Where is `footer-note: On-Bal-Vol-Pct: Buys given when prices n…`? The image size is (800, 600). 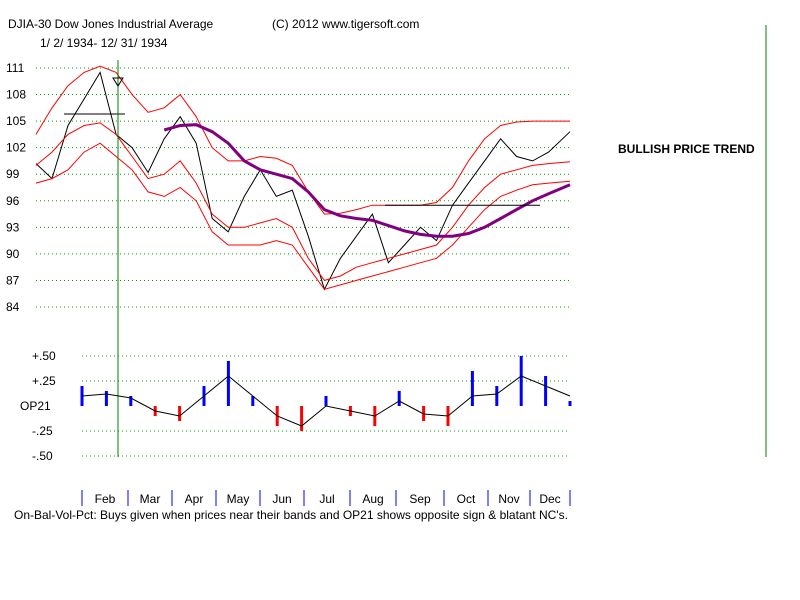
footer-note: On-Bal-Vol-Pct: Buys given when prices n… is located at coordinates (291, 515).